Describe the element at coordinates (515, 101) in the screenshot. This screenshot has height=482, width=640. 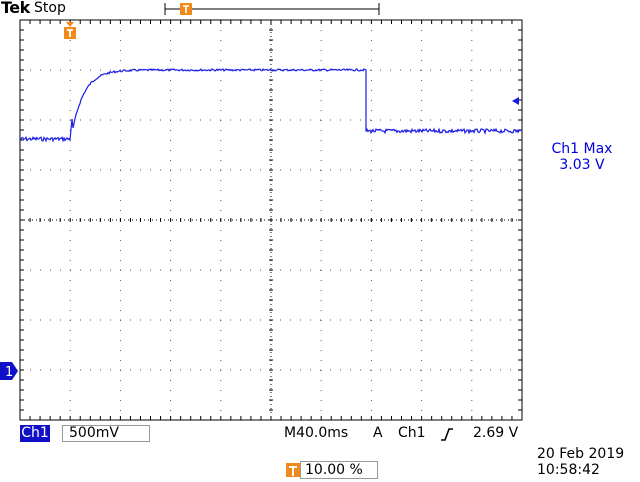
I see `trigger-level-arrow-icon` at that location.